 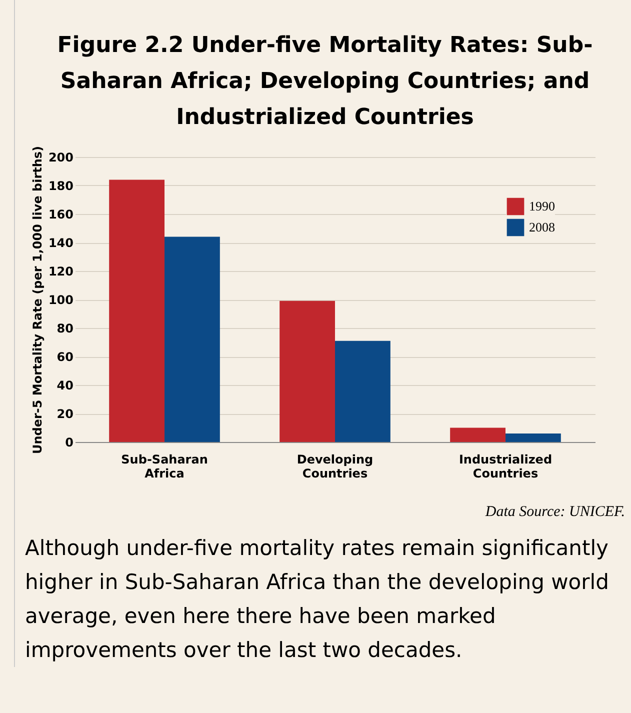 I want to click on source-note: Data Source: UNICEF., so click(x=554, y=512).